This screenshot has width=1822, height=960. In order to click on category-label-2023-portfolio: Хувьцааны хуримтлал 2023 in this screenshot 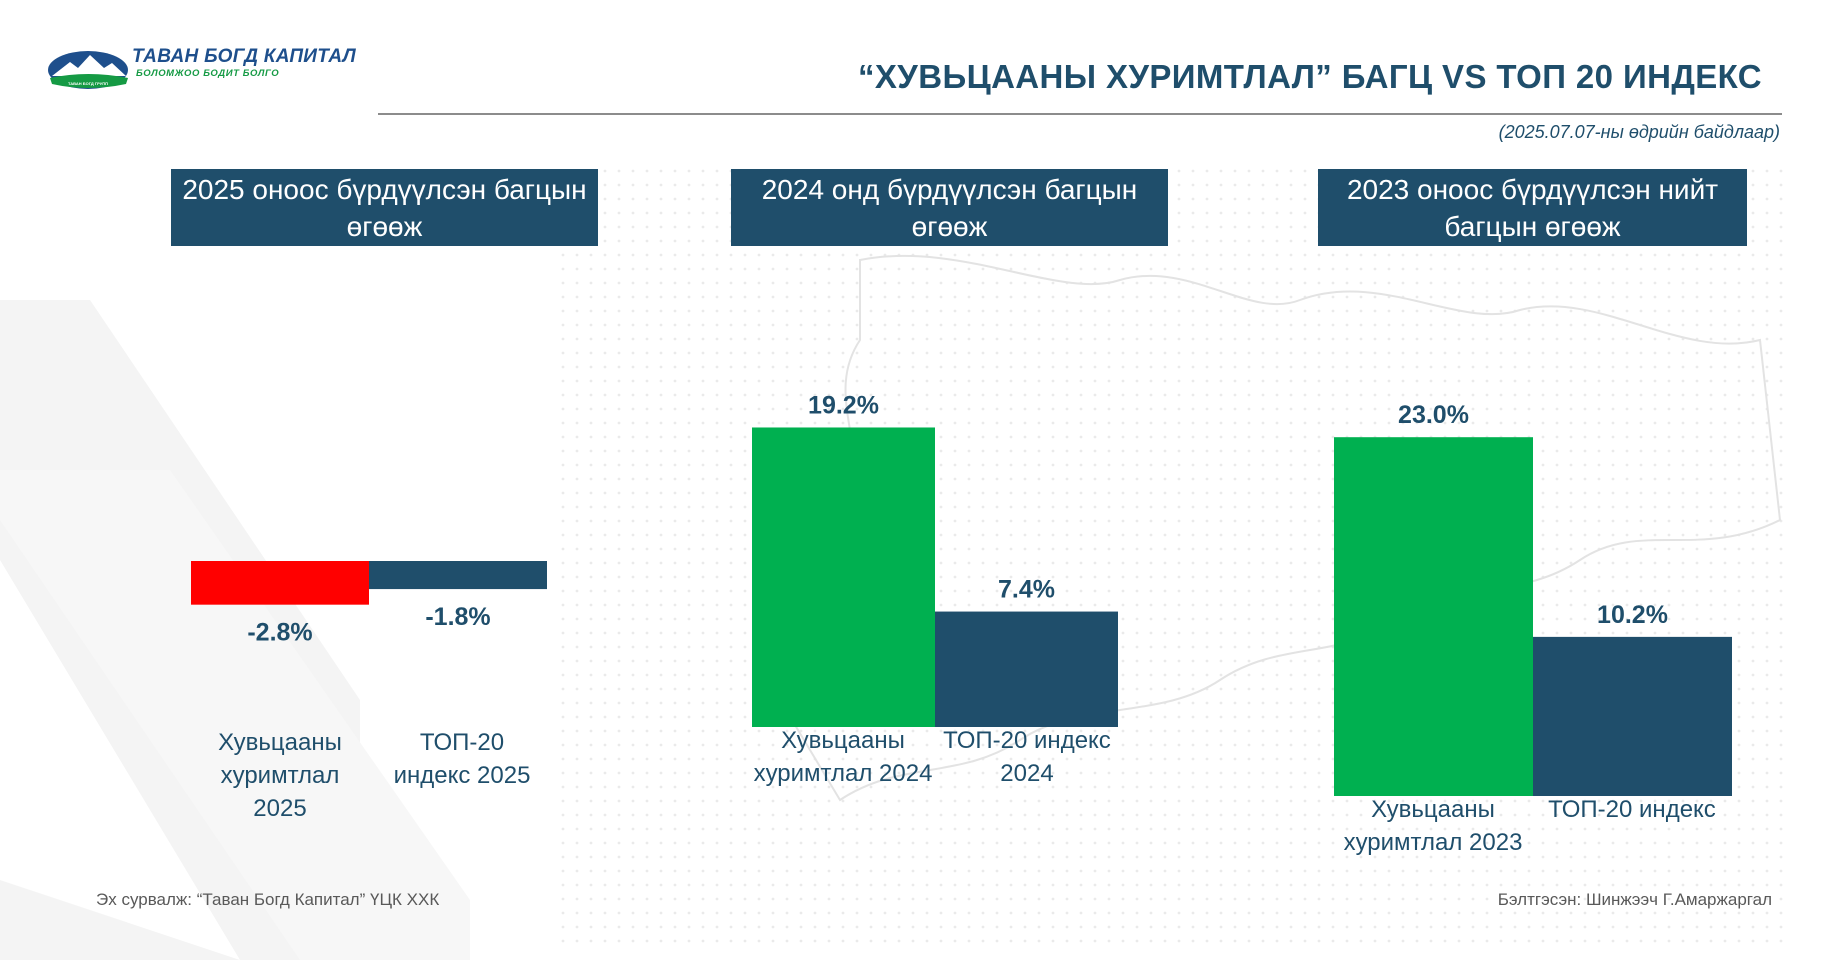, I will do `click(1433, 826)`.